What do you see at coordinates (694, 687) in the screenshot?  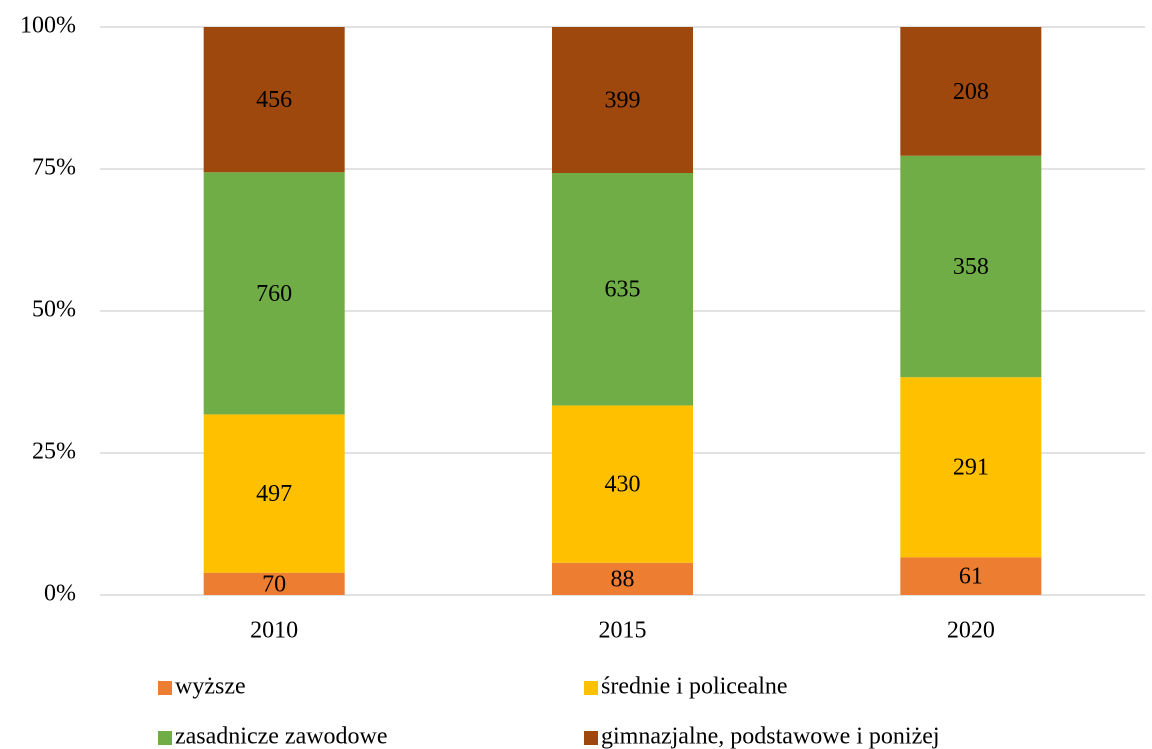 I see `legend-label: średnie i policealne` at bounding box center [694, 687].